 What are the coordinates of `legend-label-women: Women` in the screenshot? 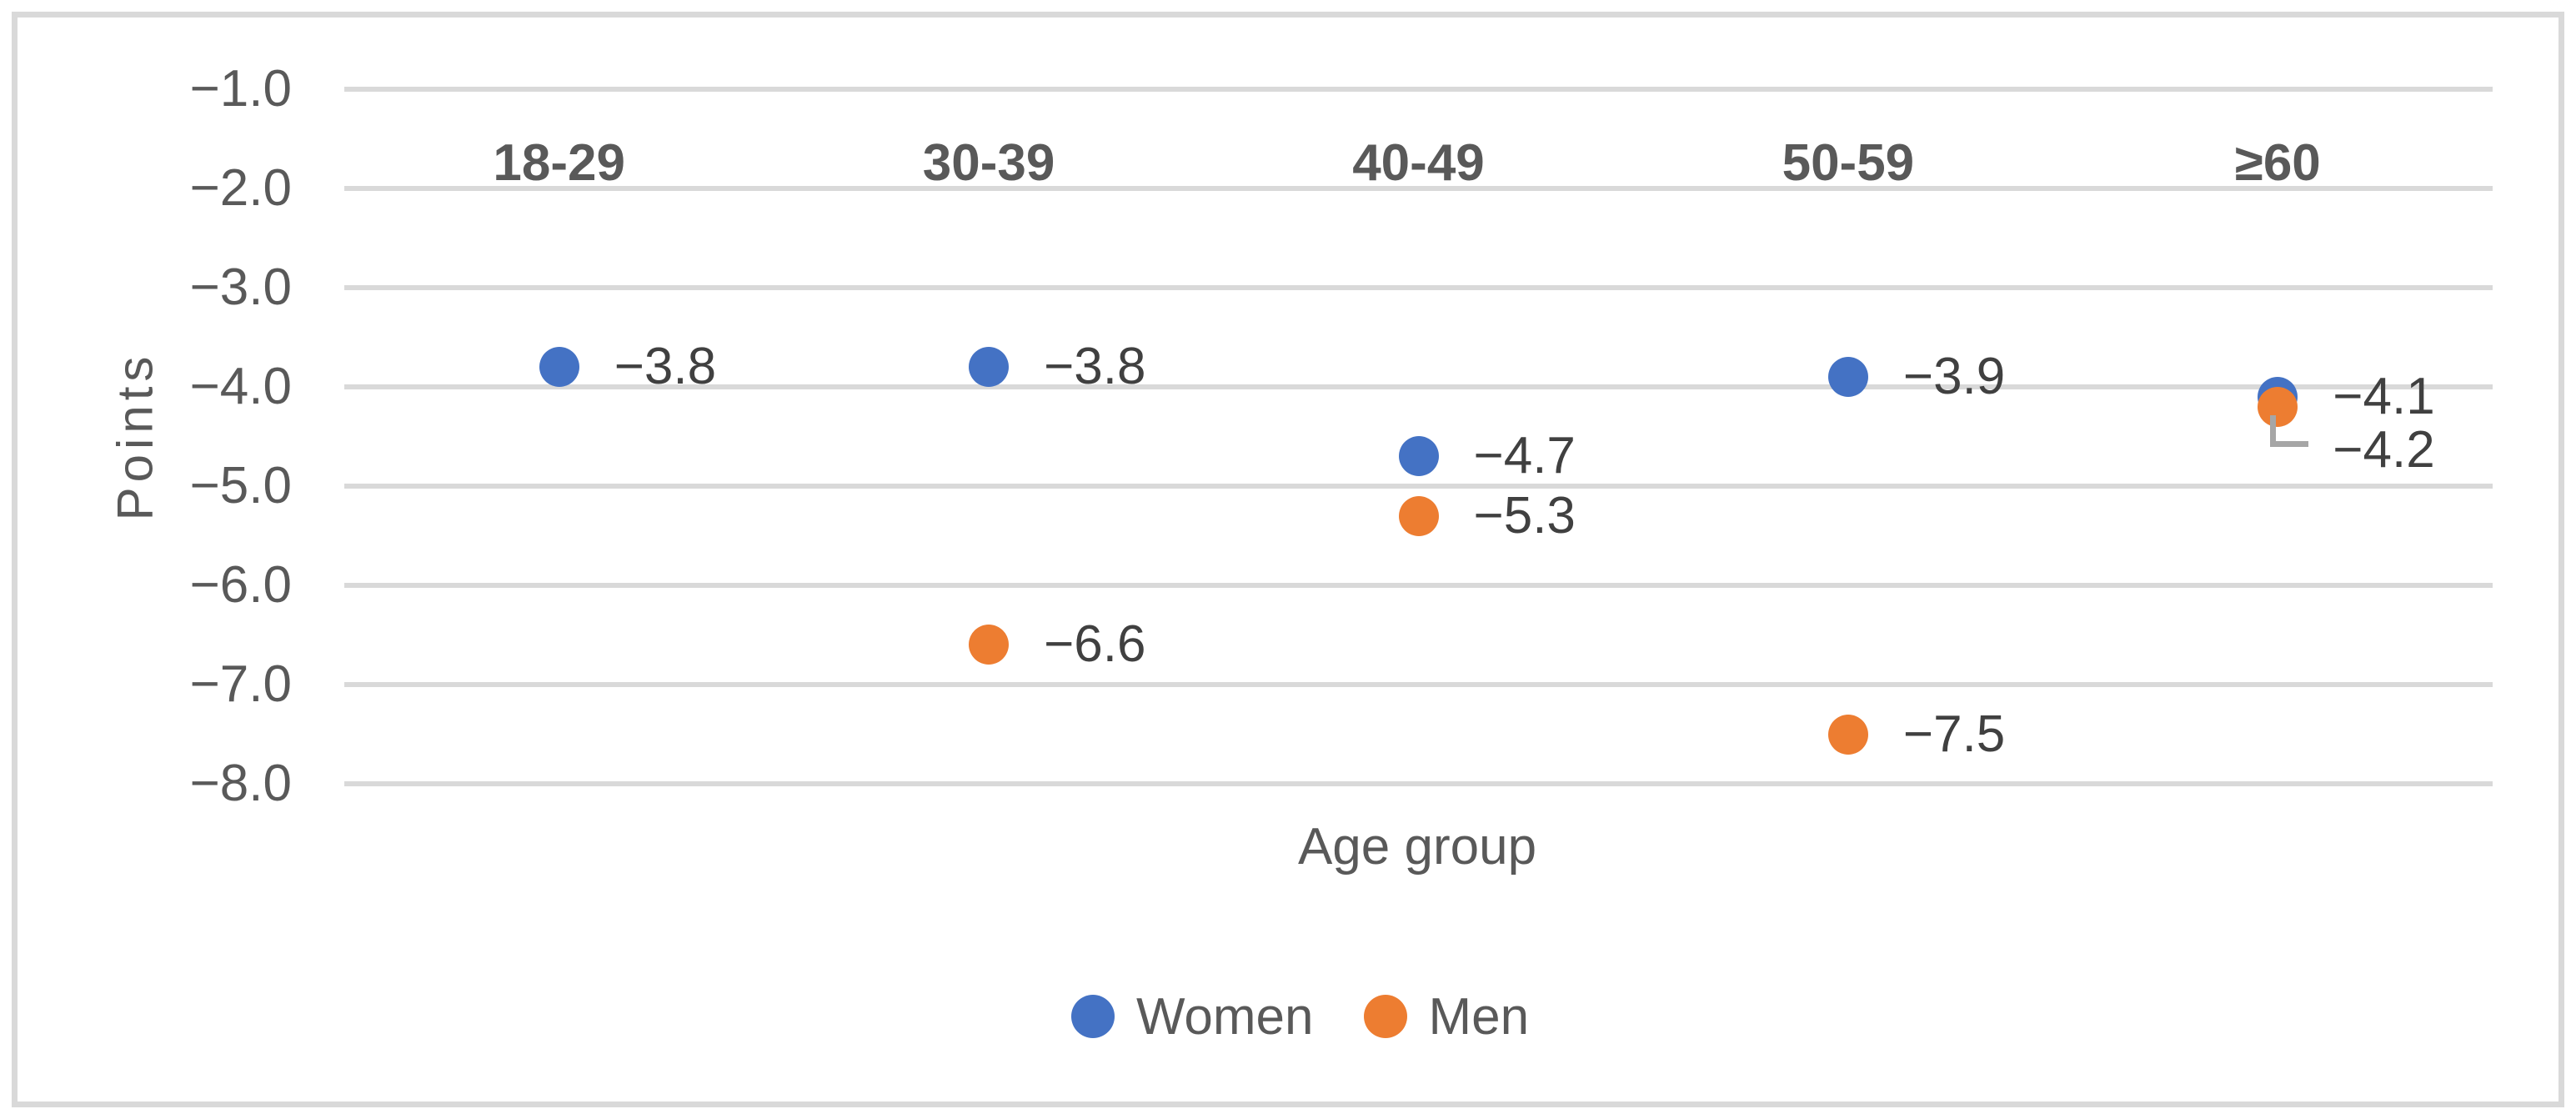 It's located at (1225, 1016).